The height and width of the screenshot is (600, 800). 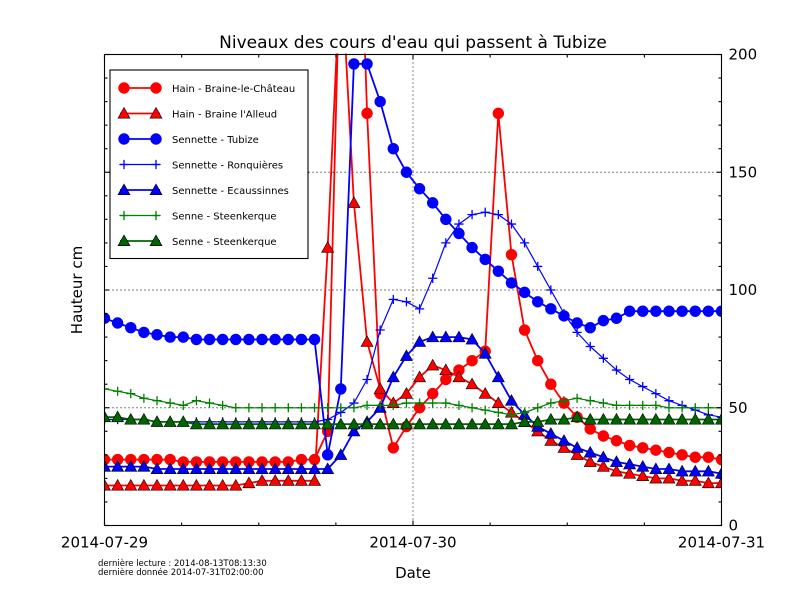 What do you see at coordinates (413, 573) in the screenshot?
I see `x-axis-label: Date` at bounding box center [413, 573].